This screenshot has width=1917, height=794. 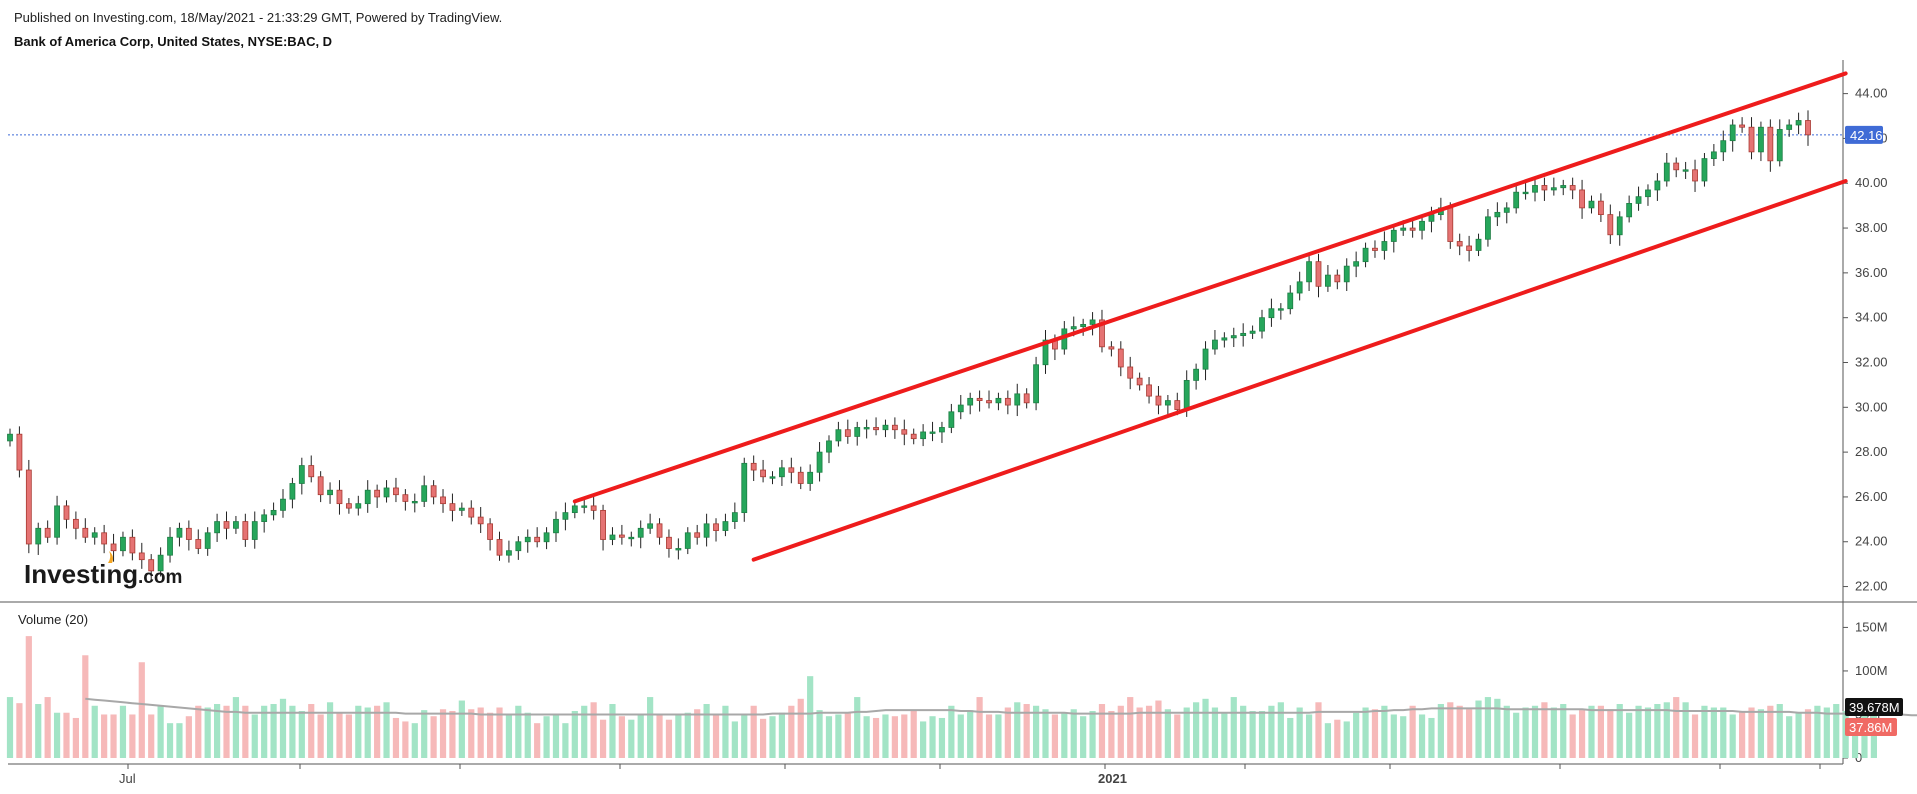 I want to click on price-tick-label: 40.00, so click(x=1871, y=182).